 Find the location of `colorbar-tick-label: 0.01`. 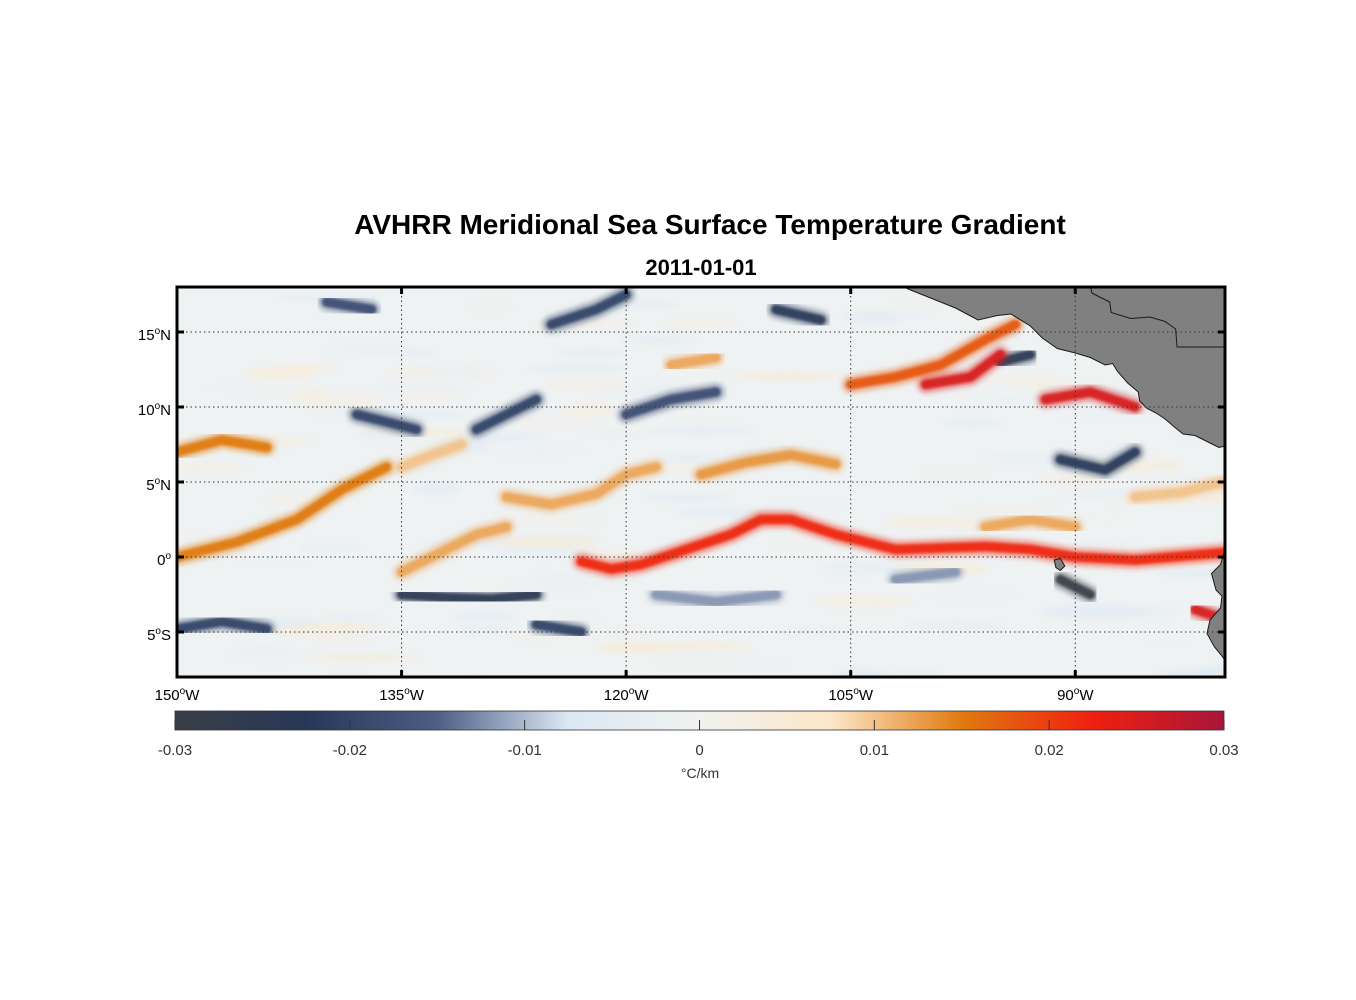

colorbar-tick-label: 0.01 is located at coordinates (874, 750).